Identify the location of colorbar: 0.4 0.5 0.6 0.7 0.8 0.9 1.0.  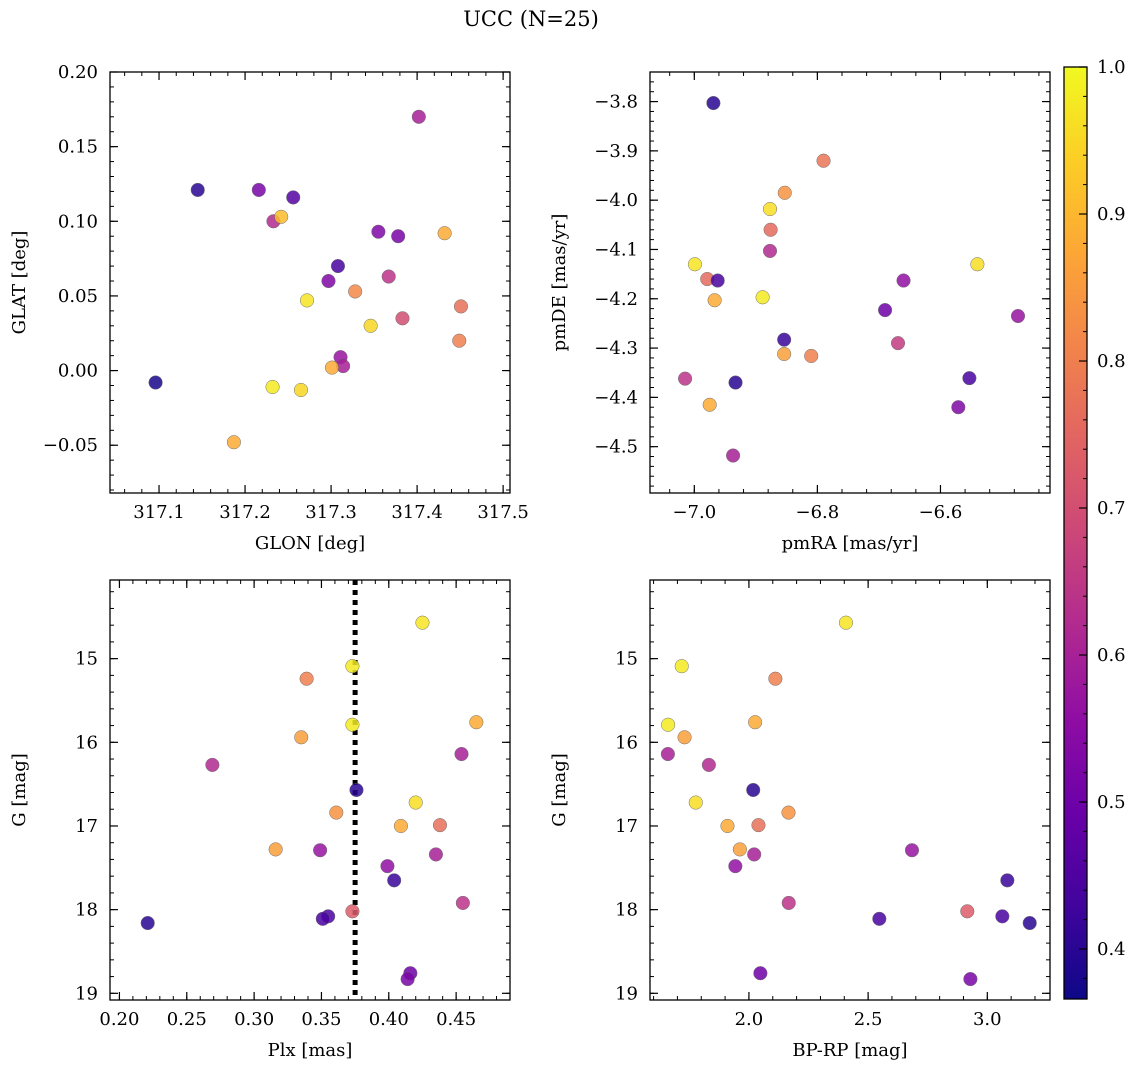
(1094, 528).